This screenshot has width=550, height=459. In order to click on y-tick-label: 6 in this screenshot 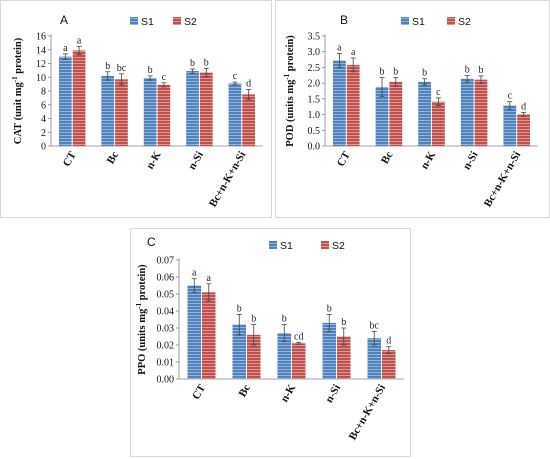, I will do `click(43, 105)`.